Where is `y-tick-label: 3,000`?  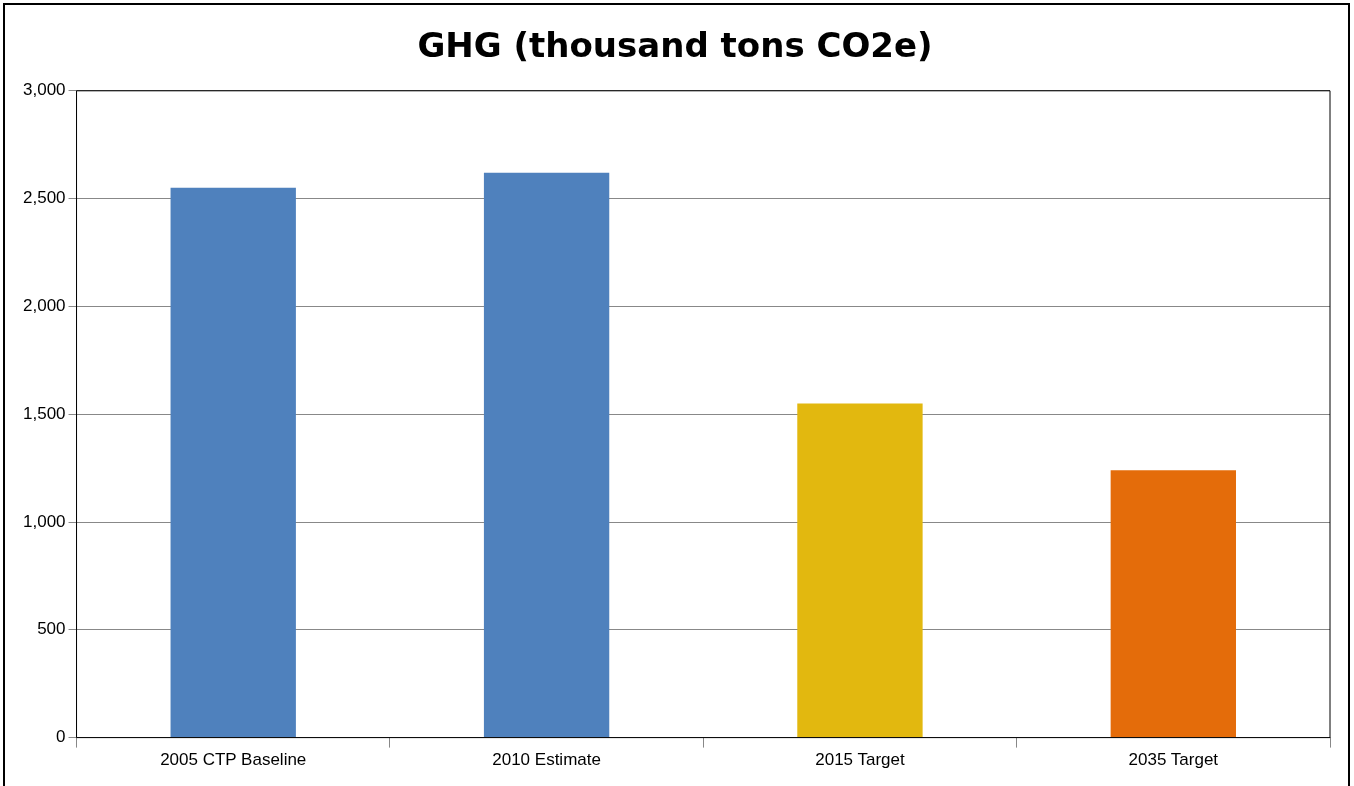
y-tick-label: 3,000 is located at coordinates (44, 90).